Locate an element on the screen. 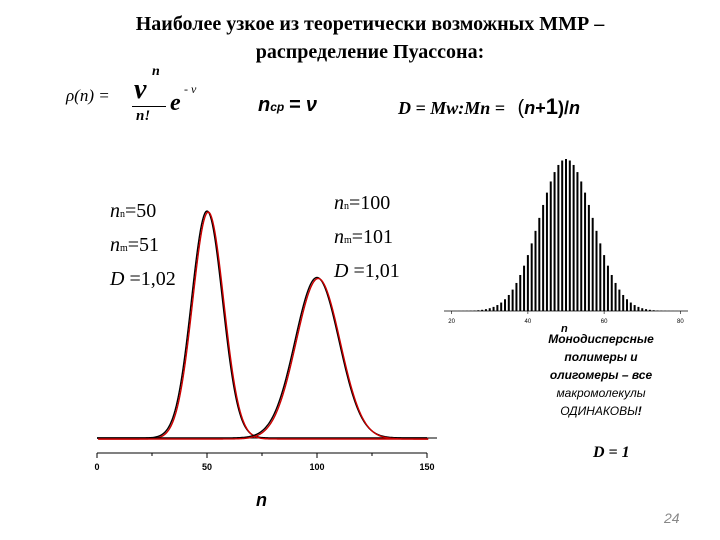 This screenshot has width=720, height=540. right-annotation: nn=100 nm=101 D =1,01 is located at coordinates (367, 237).